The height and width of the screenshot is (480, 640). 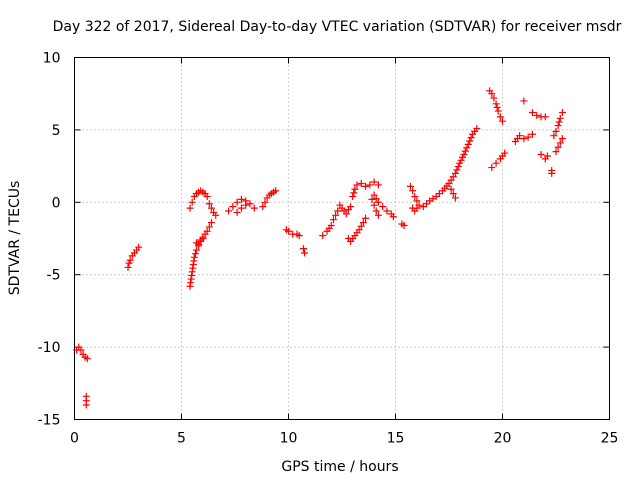 What do you see at coordinates (181, 439) in the screenshot?
I see `x-tick-label: 5` at bounding box center [181, 439].